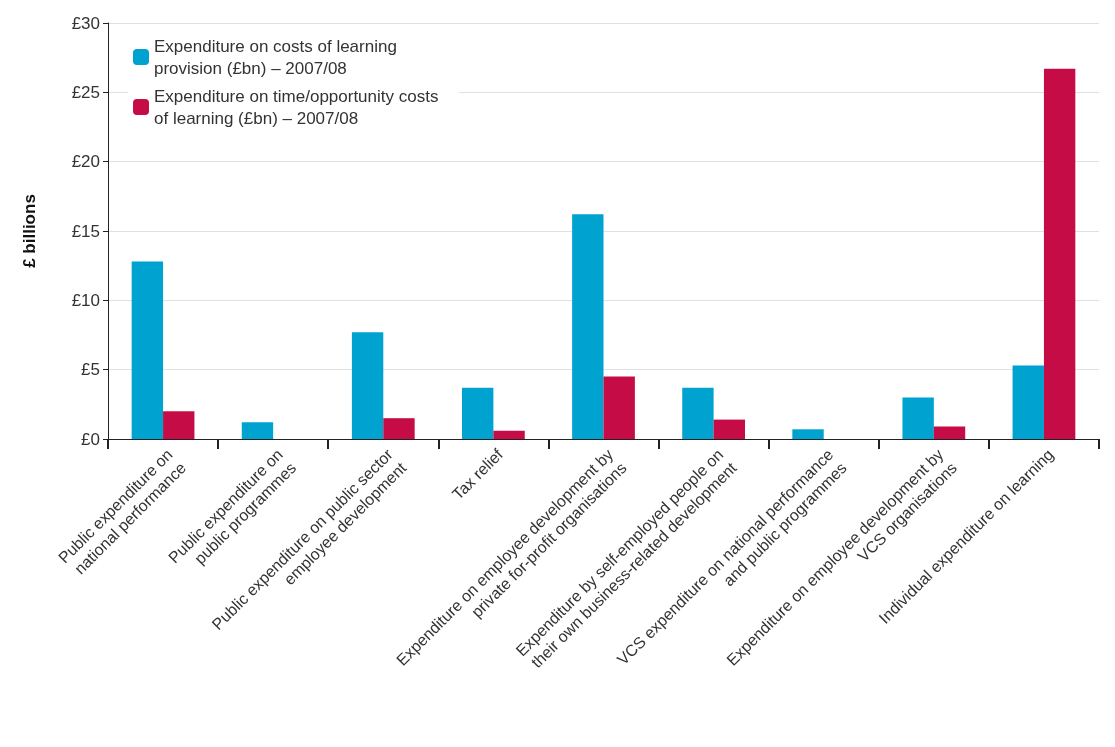 This screenshot has width=1115, height=747. What do you see at coordinates (85, 23) in the screenshot?
I see `y-tick-label: £30` at bounding box center [85, 23].